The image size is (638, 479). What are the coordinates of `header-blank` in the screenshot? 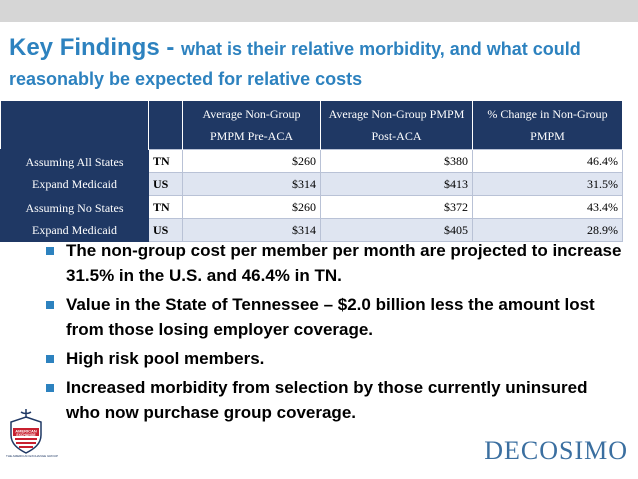 It's located at (74, 125).